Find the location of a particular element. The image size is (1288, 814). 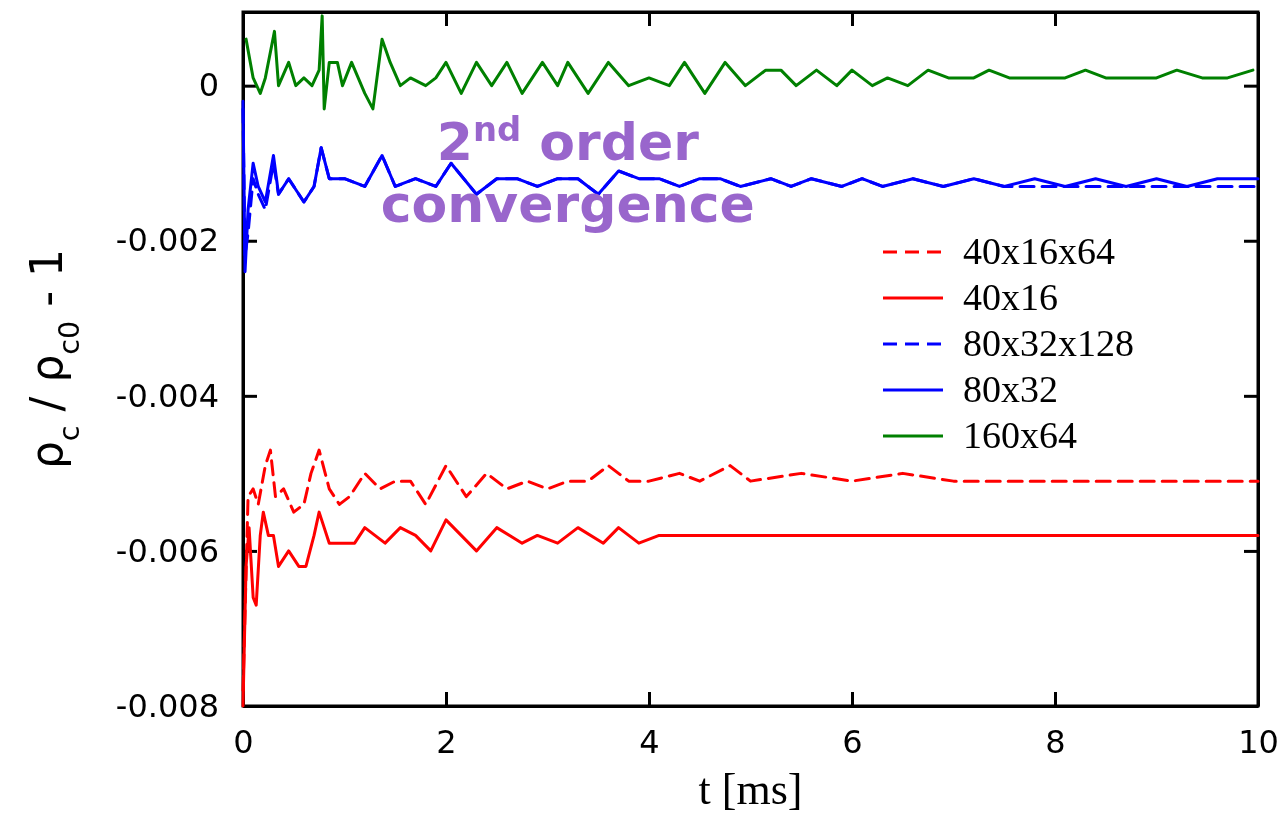

legend-label: 40x16x64 is located at coordinates (1039, 251).